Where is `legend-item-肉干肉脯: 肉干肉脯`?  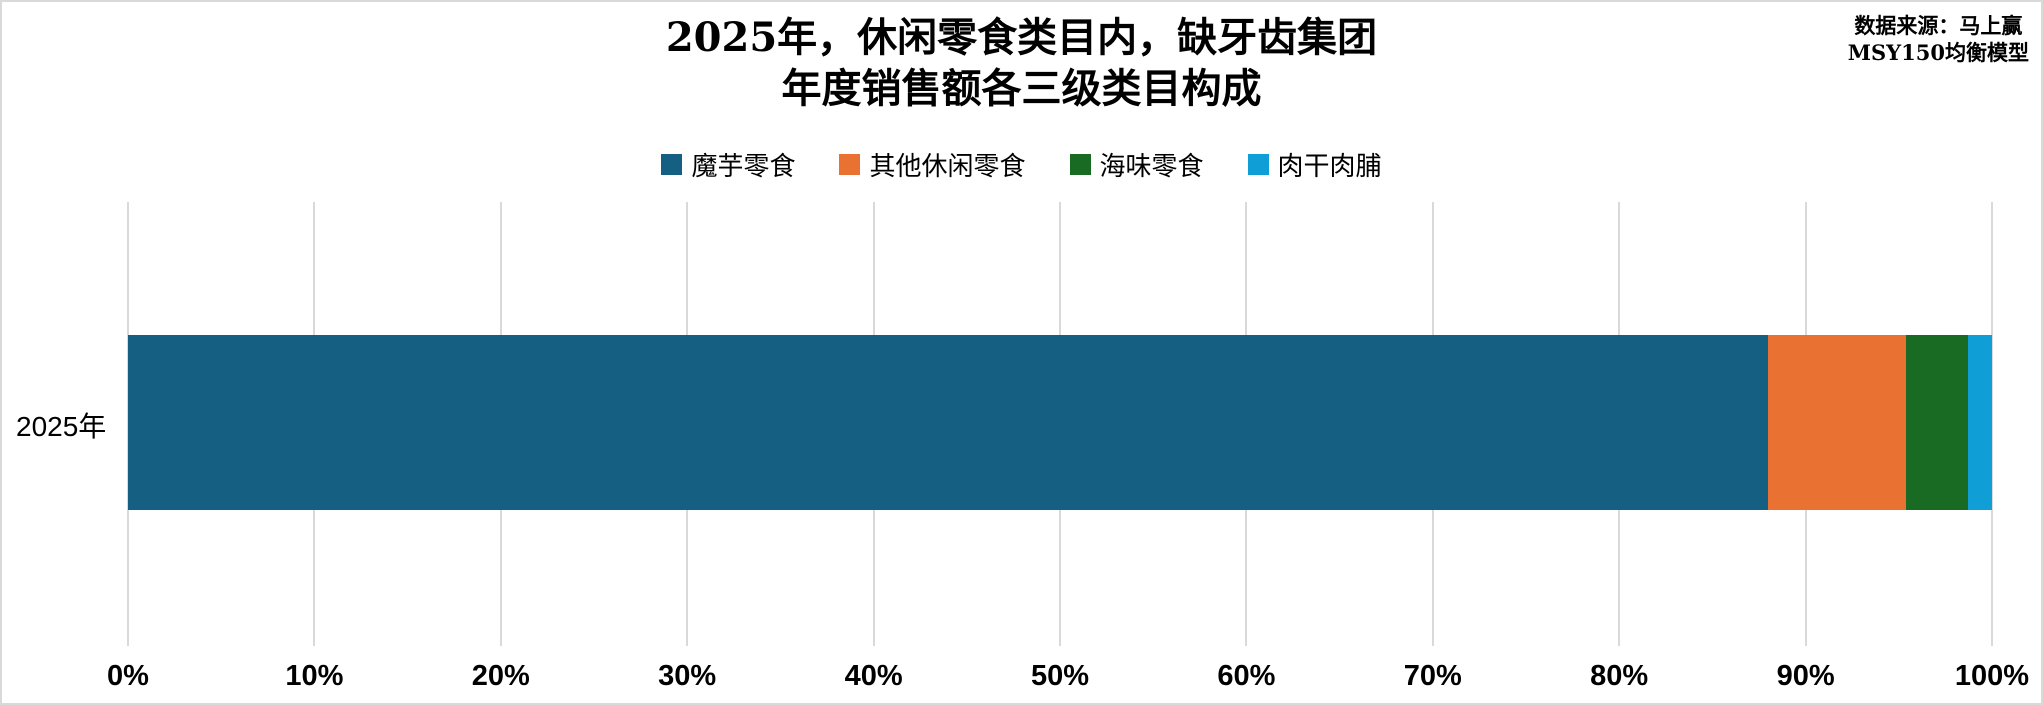
legend-item-肉干肉脯: 肉干肉脯 is located at coordinates (1314, 164).